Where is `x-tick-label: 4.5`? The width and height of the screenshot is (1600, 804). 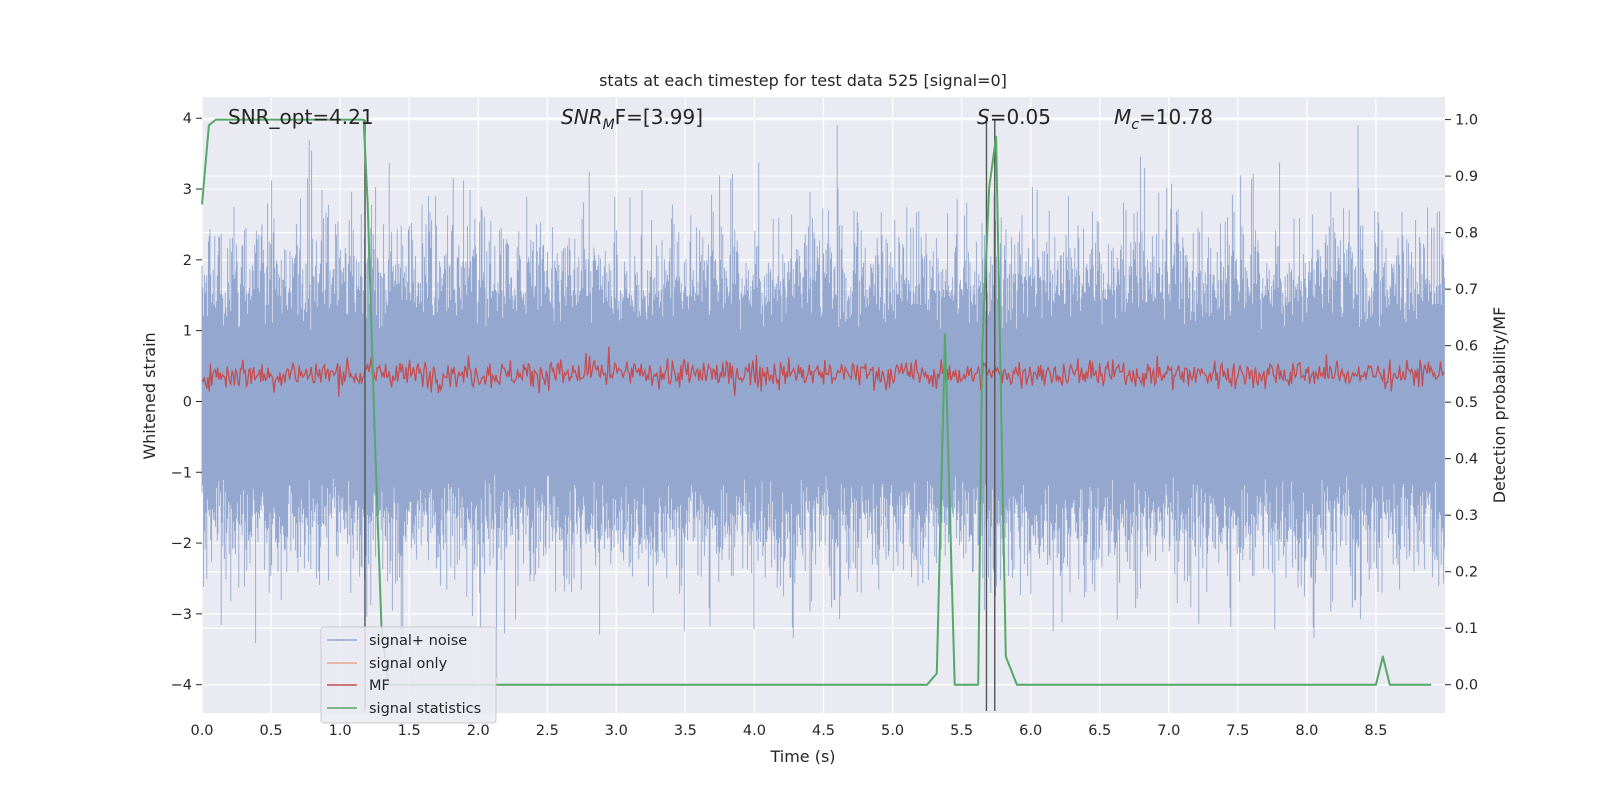
x-tick-label: 4.5 is located at coordinates (823, 731).